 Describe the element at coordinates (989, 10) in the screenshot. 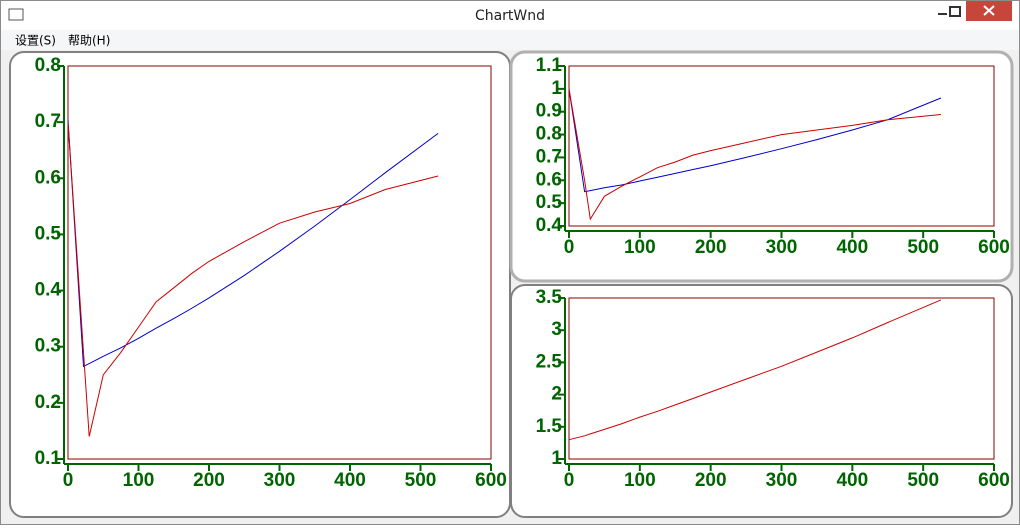

I see `close-icon` at that location.